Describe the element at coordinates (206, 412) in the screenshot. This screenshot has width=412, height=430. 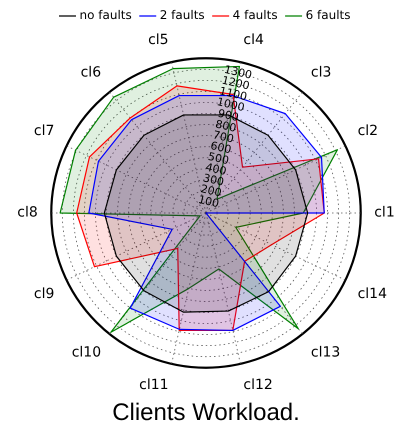
I see `text: Clients Workload.` at that location.